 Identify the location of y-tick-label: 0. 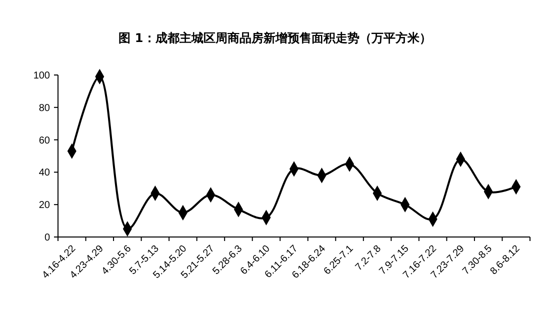
(47, 238).